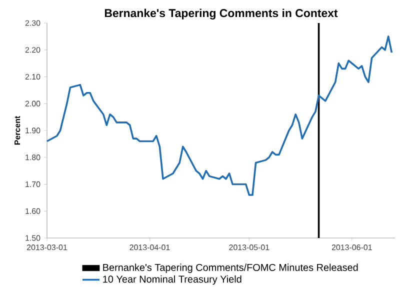  I want to click on chart-title: Bernanke's Tapering Comments in Context, so click(221, 14).